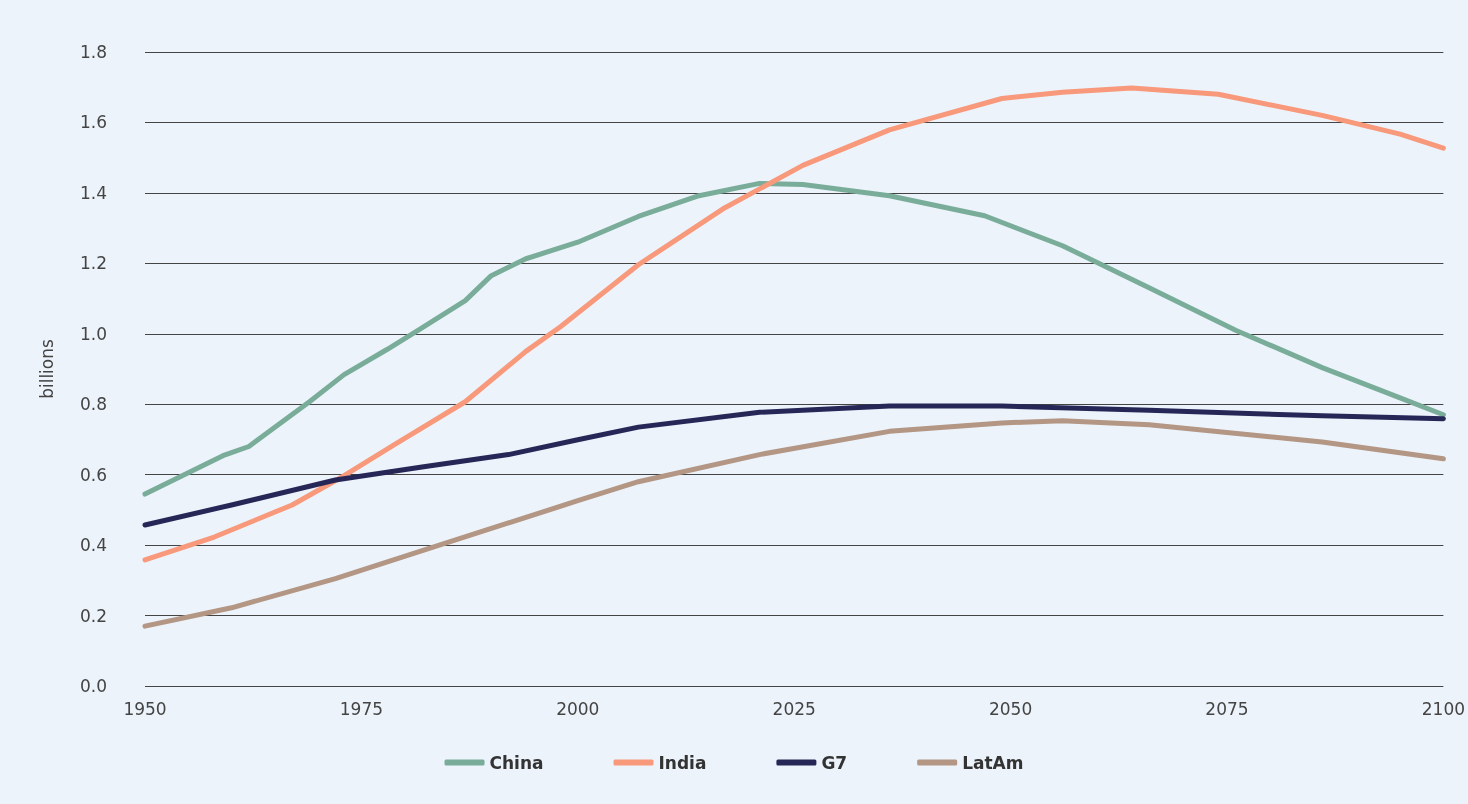 The height and width of the screenshot is (804, 1468). I want to click on legend-label: LatAm, so click(993, 762).